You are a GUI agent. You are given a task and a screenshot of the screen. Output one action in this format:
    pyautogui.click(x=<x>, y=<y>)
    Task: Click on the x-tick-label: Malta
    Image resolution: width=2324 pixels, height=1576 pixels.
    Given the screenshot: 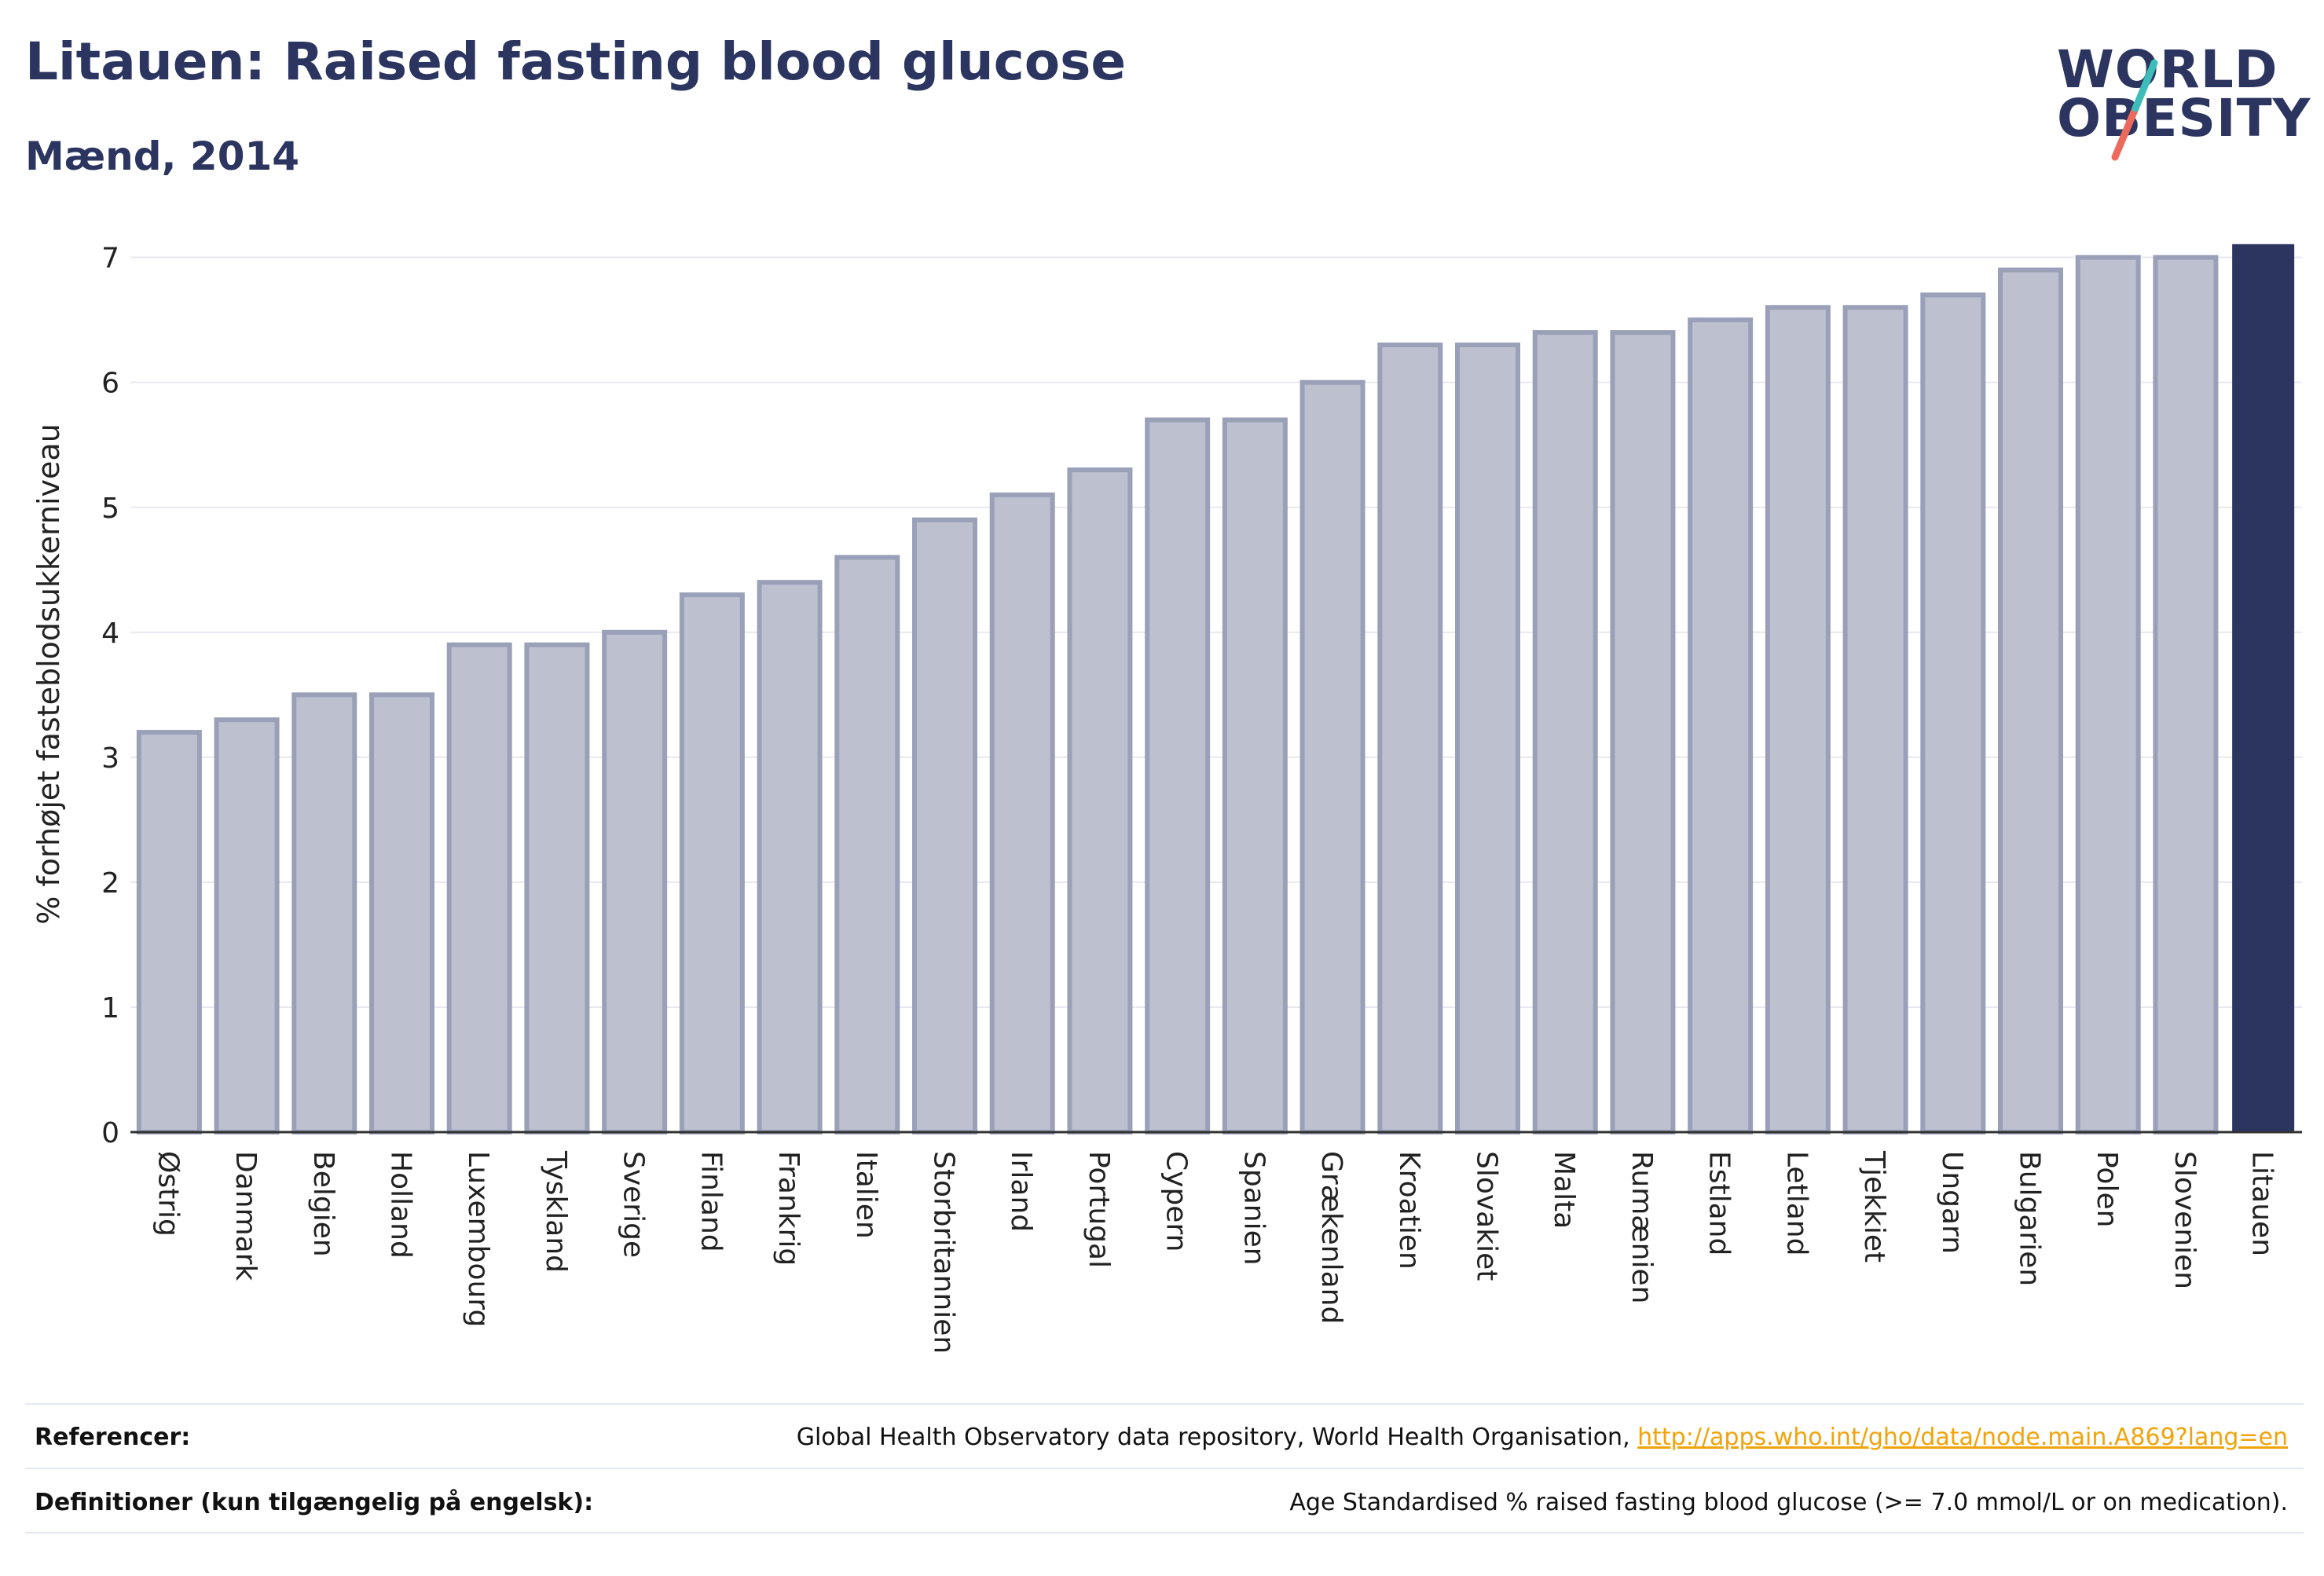 What is the action you would take?
    pyautogui.click(x=1564, y=1190)
    